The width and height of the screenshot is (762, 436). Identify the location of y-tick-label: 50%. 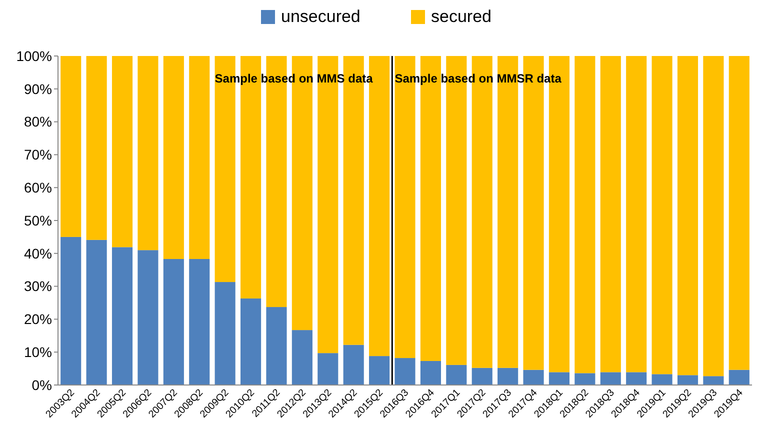
(38, 220).